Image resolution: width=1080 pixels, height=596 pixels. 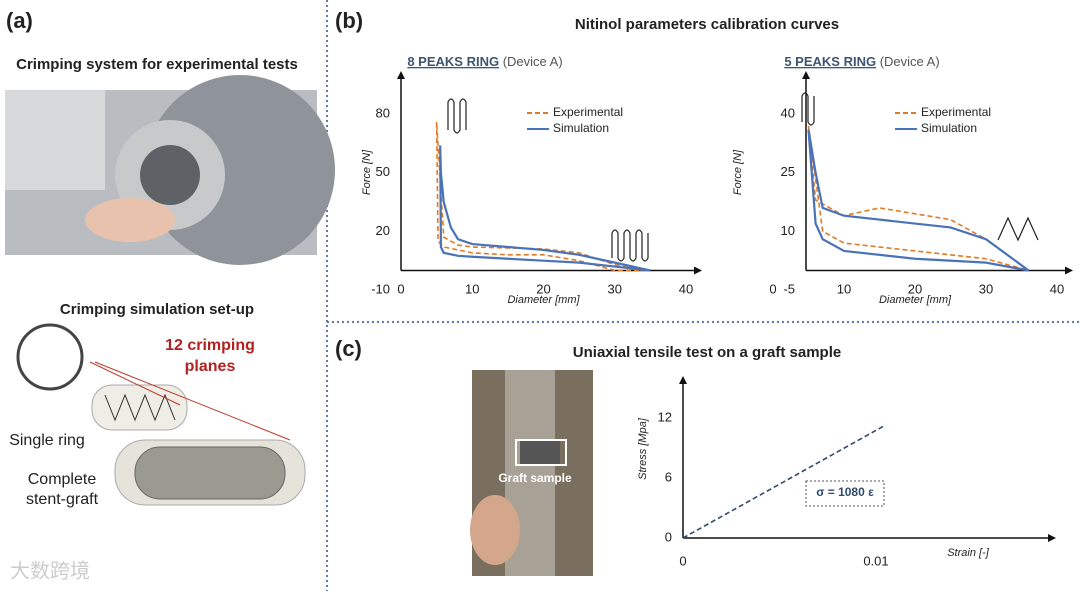 I want to click on x-tick-label: 0.01, so click(x=875, y=560).